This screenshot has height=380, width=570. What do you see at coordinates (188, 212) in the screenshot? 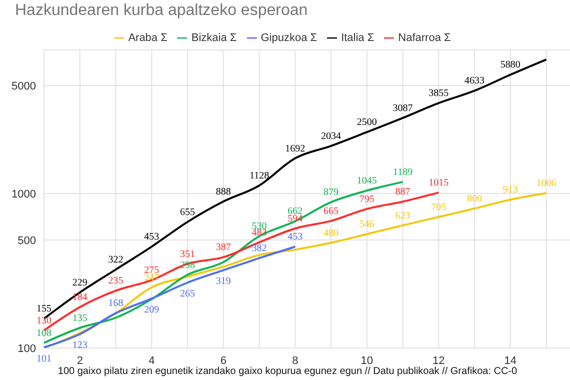
I see `data-label: 655` at bounding box center [188, 212].